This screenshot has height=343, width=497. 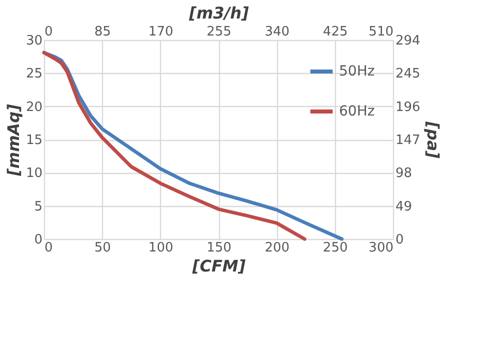 What do you see at coordinates (13, 140) in the screenshot?
I see `y-axis-title: [mmAq]` at bounding box center [13, 140].